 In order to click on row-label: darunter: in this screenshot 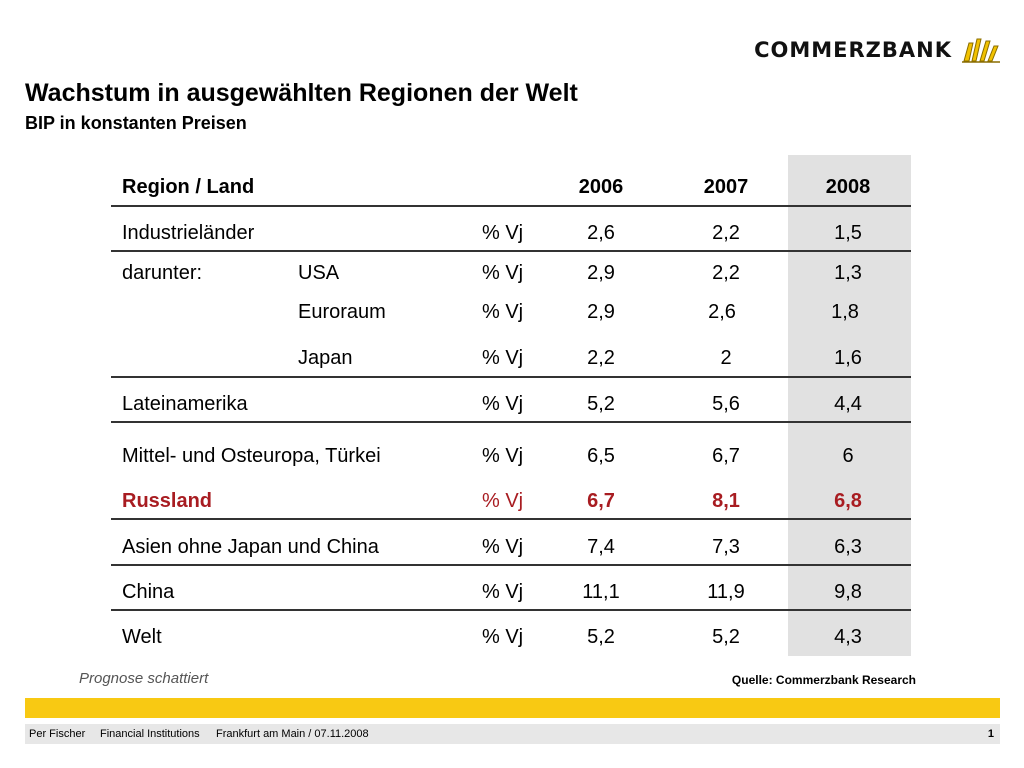, I will do `click(162, 273)`.